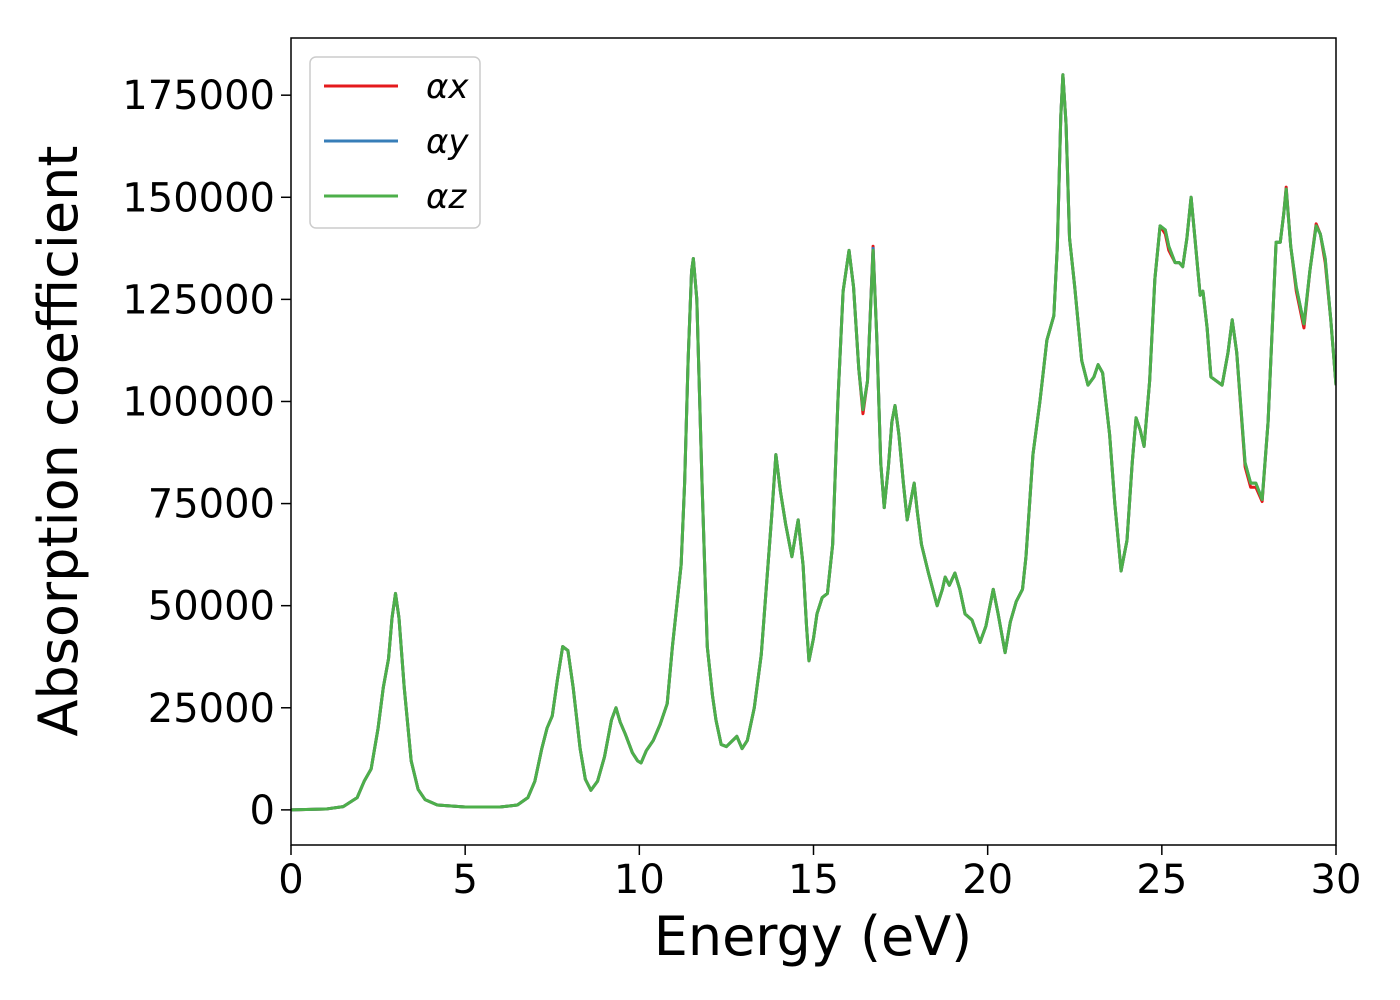 The width and height of the screenshot is (1400, 1000). Describe the element at coordinates (813, 936) in the screenshot. I see `x-axis-label: Energy (eV)` at that location.